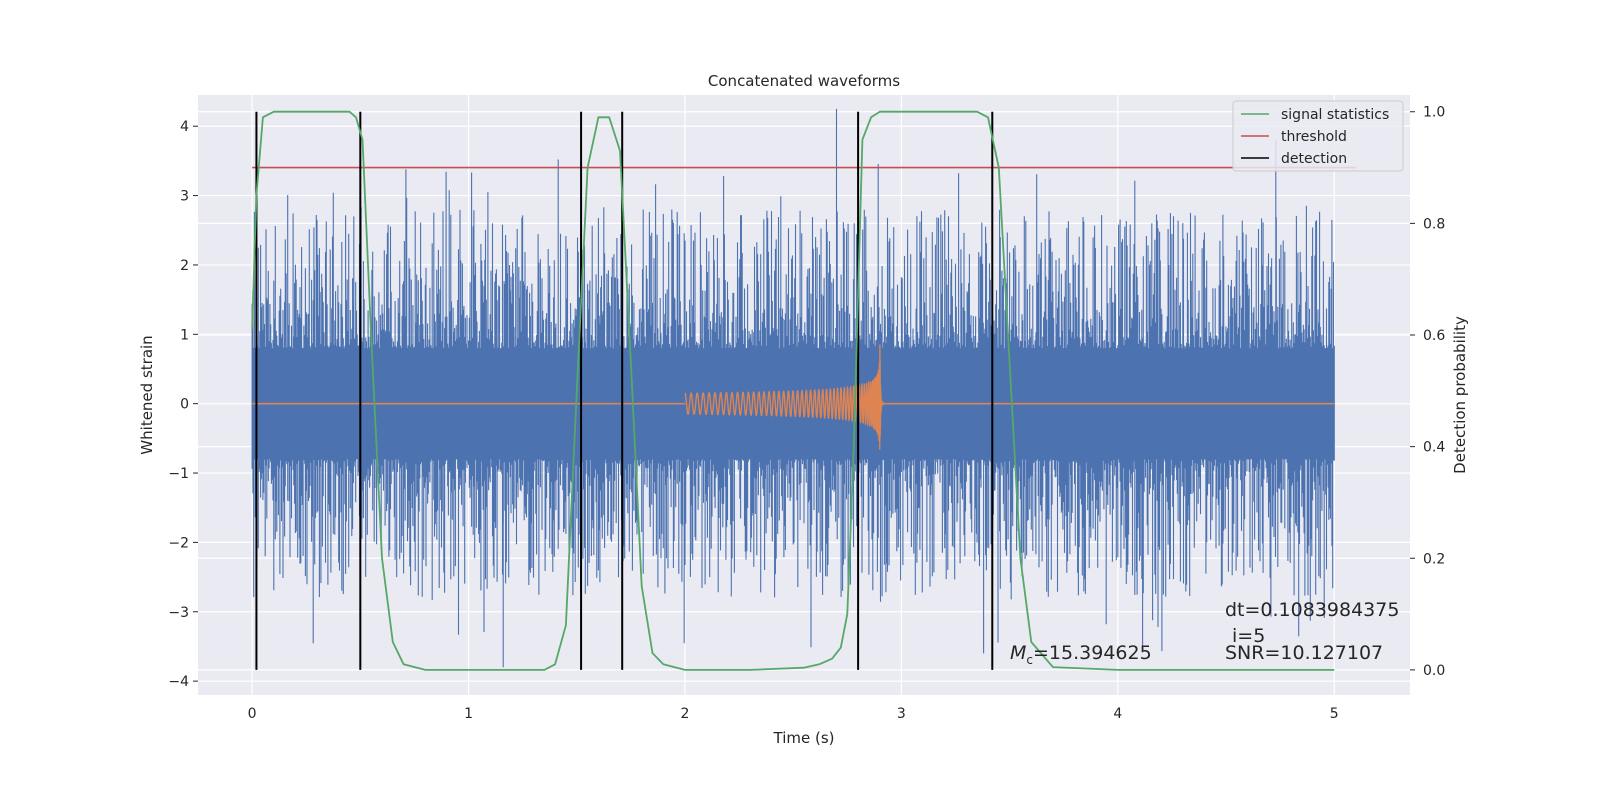 Image resolution: width=1600 pixels, height=800 pixels. I want to click on x-tick-label: 3, so click(901, 714).